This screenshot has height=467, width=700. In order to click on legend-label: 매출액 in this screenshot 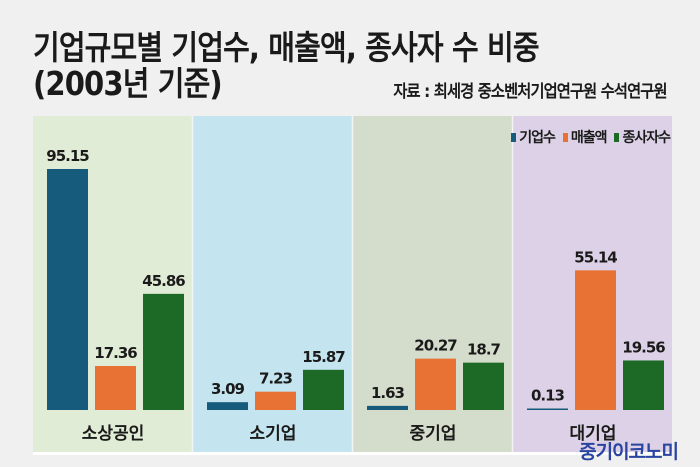, I will do `click(589, 138)`.